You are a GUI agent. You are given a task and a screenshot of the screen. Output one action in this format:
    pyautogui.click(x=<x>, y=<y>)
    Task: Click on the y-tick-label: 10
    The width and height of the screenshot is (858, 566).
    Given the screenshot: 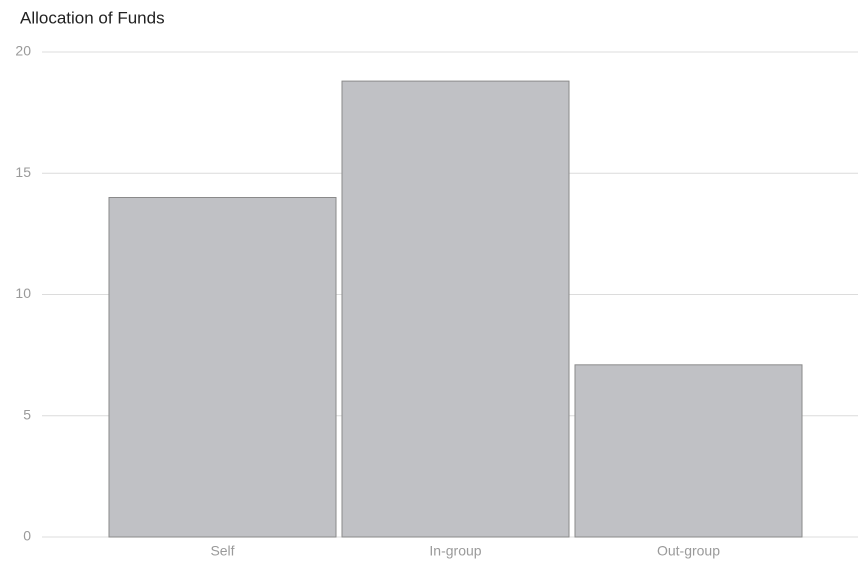 What is the action you would take?
    pyautogui.click(x=23, y=293)
    